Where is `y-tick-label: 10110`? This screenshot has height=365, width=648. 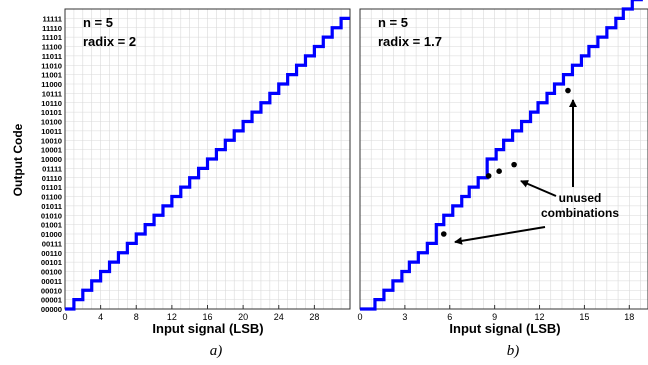 y-tick-label: 10110 is located at coordinates (51, 103).